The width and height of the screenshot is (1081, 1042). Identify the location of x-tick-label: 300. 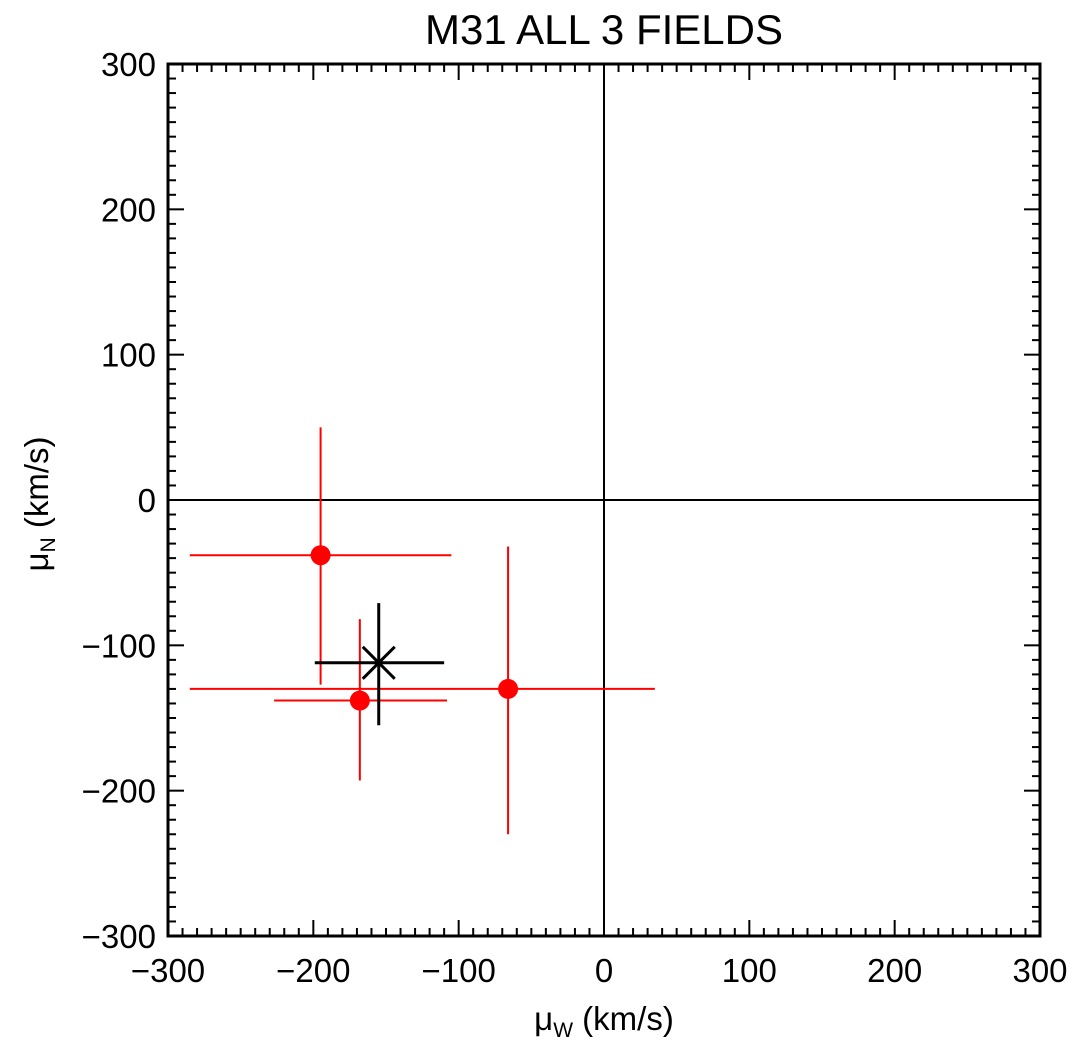
(1039, 970).